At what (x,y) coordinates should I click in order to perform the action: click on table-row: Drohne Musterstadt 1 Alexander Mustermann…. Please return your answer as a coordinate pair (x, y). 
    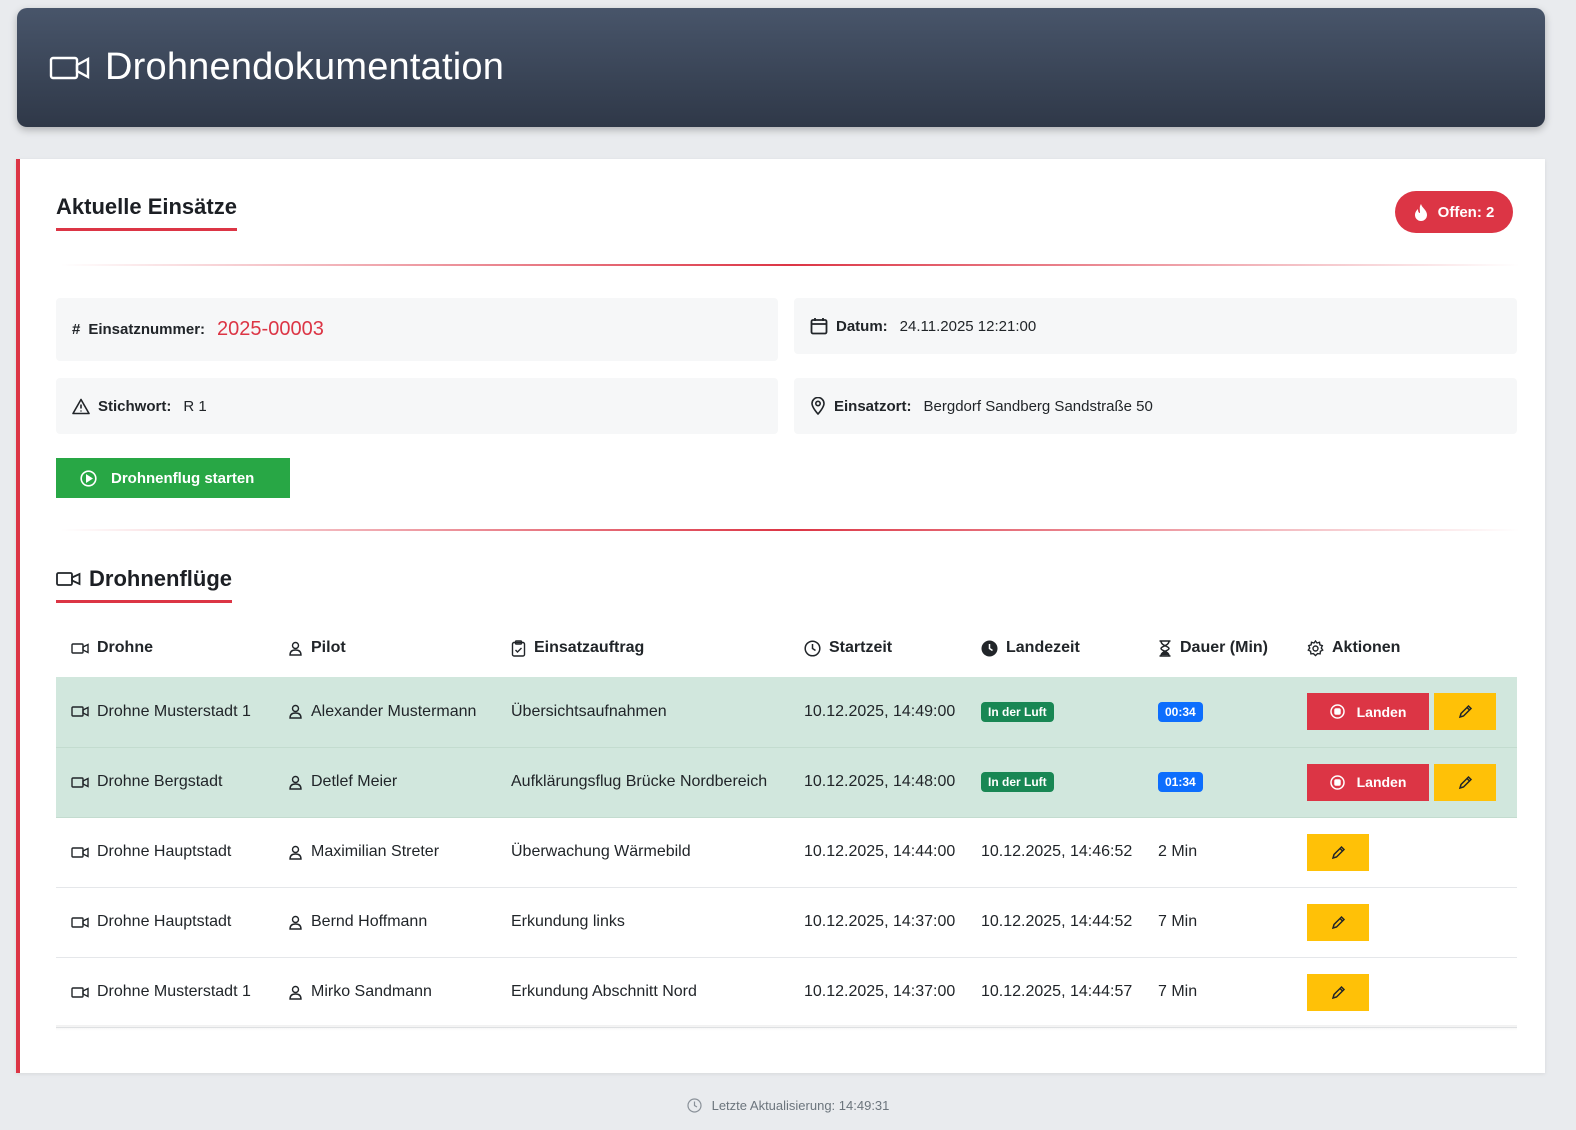
    Looking at the image, I should click on (786, 712).